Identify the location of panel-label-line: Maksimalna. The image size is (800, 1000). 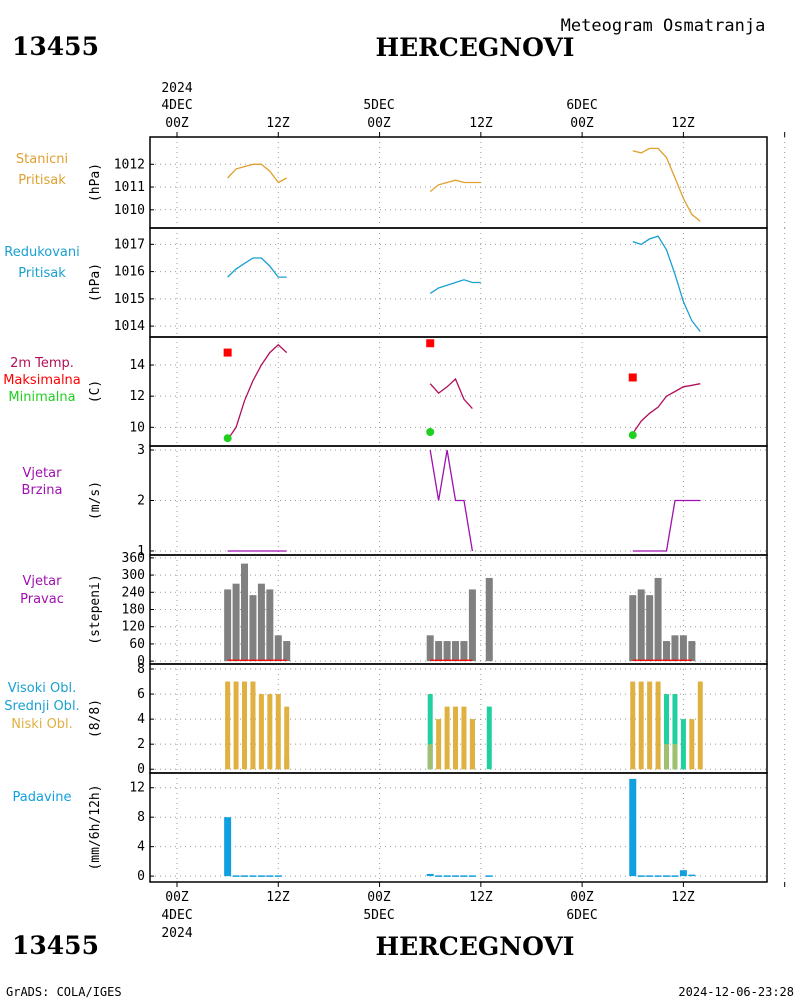
(42, 380).